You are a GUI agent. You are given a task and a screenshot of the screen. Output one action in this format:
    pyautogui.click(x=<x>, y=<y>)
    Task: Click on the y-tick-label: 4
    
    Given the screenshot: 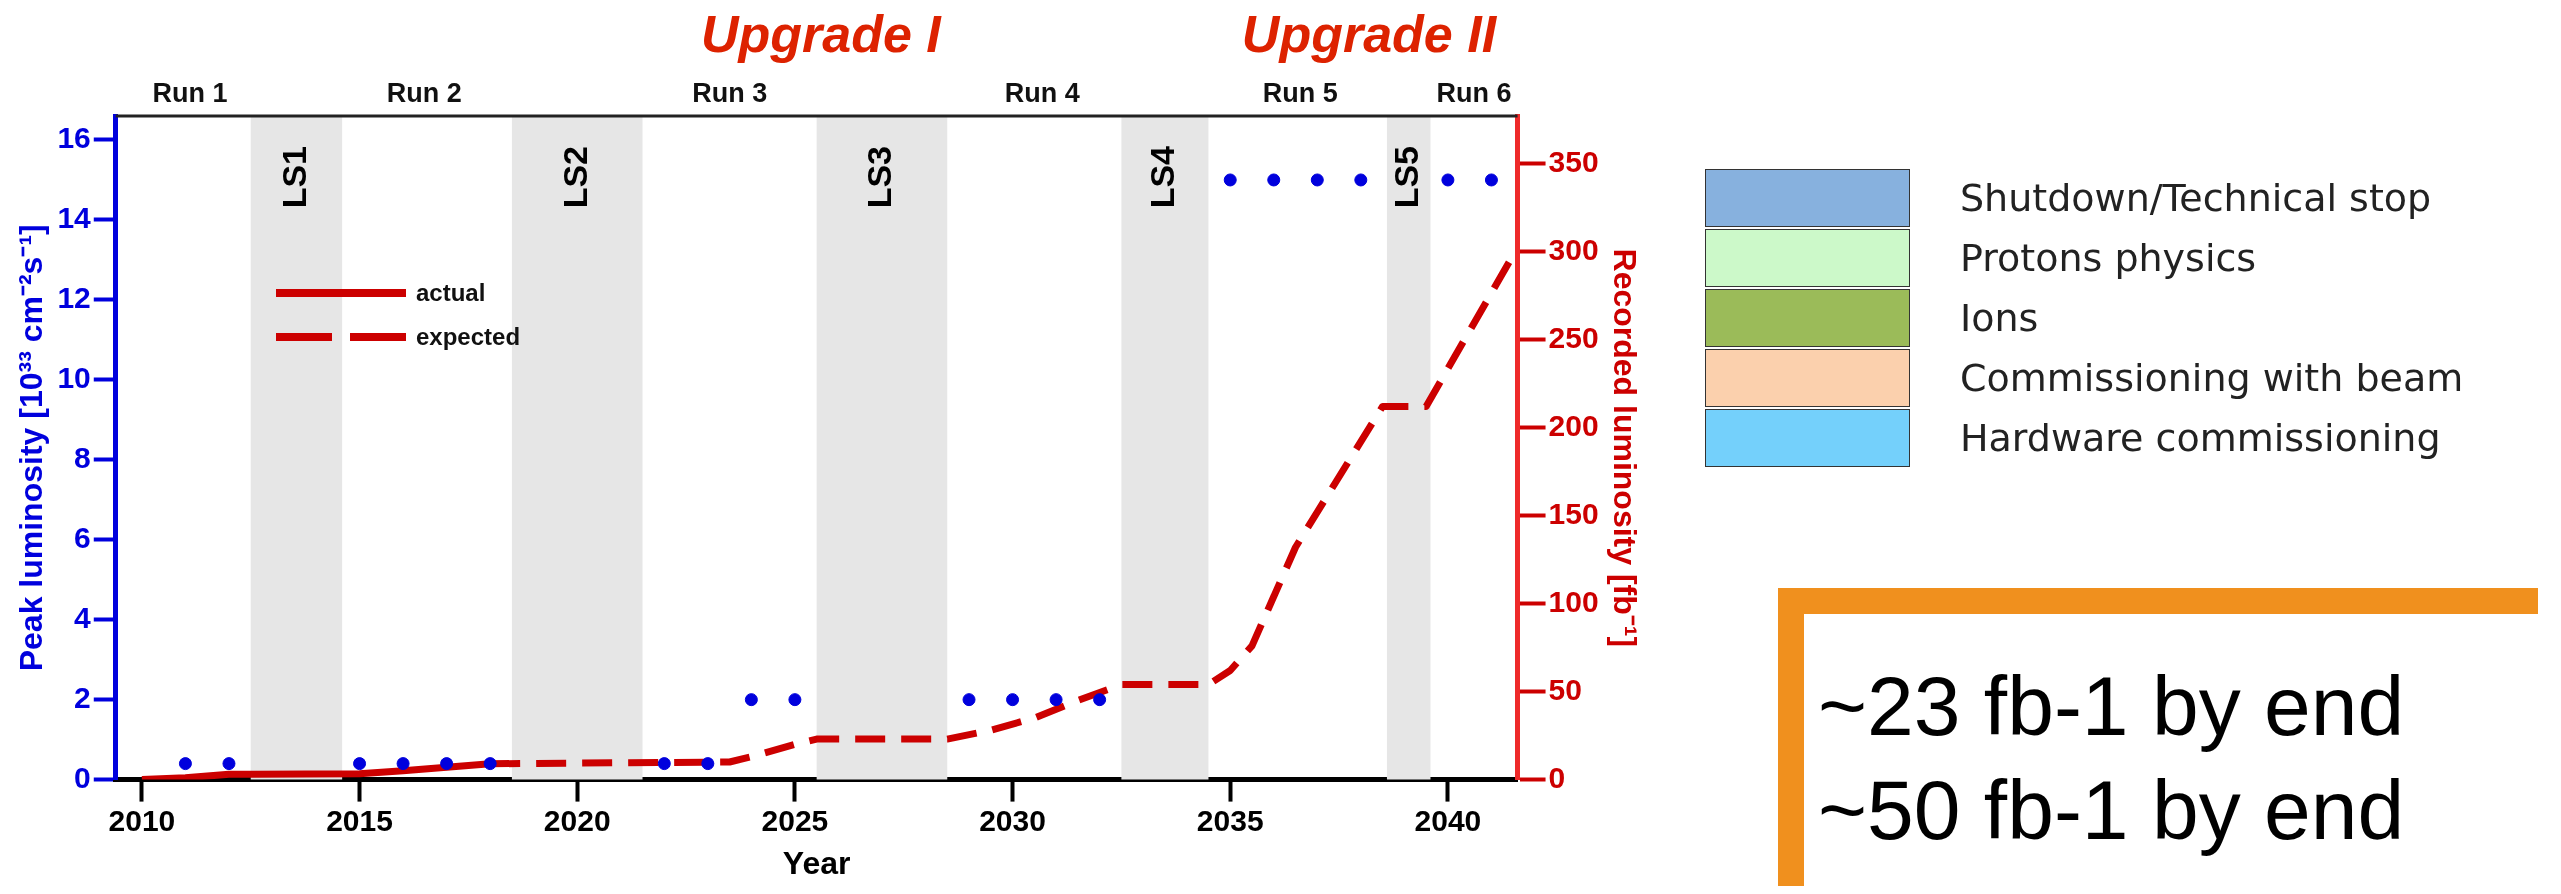 What is the action you would take?
    pyautogui.click(x=83, y=617)
    